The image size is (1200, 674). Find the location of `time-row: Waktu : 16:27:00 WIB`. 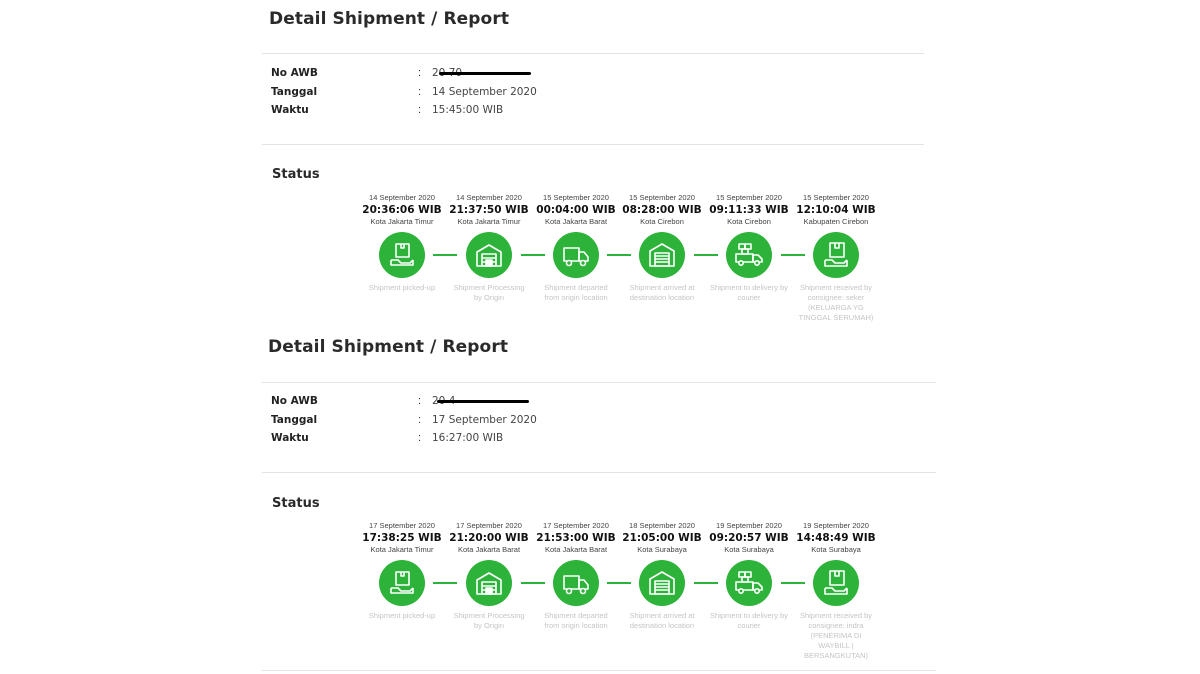

time-row: Waktu : 16:27:00 WIB is located at coordinates (471, 438).